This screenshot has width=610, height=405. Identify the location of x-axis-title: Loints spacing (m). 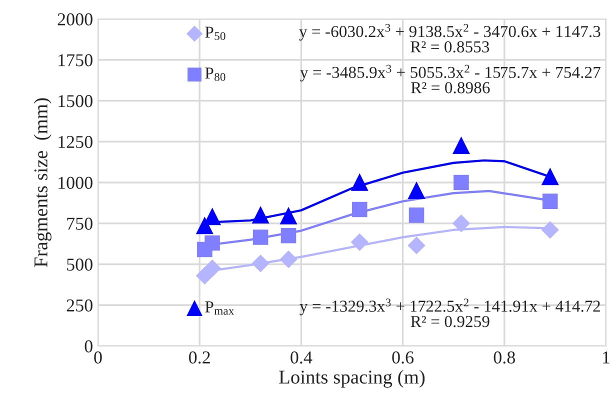
(352, 379).